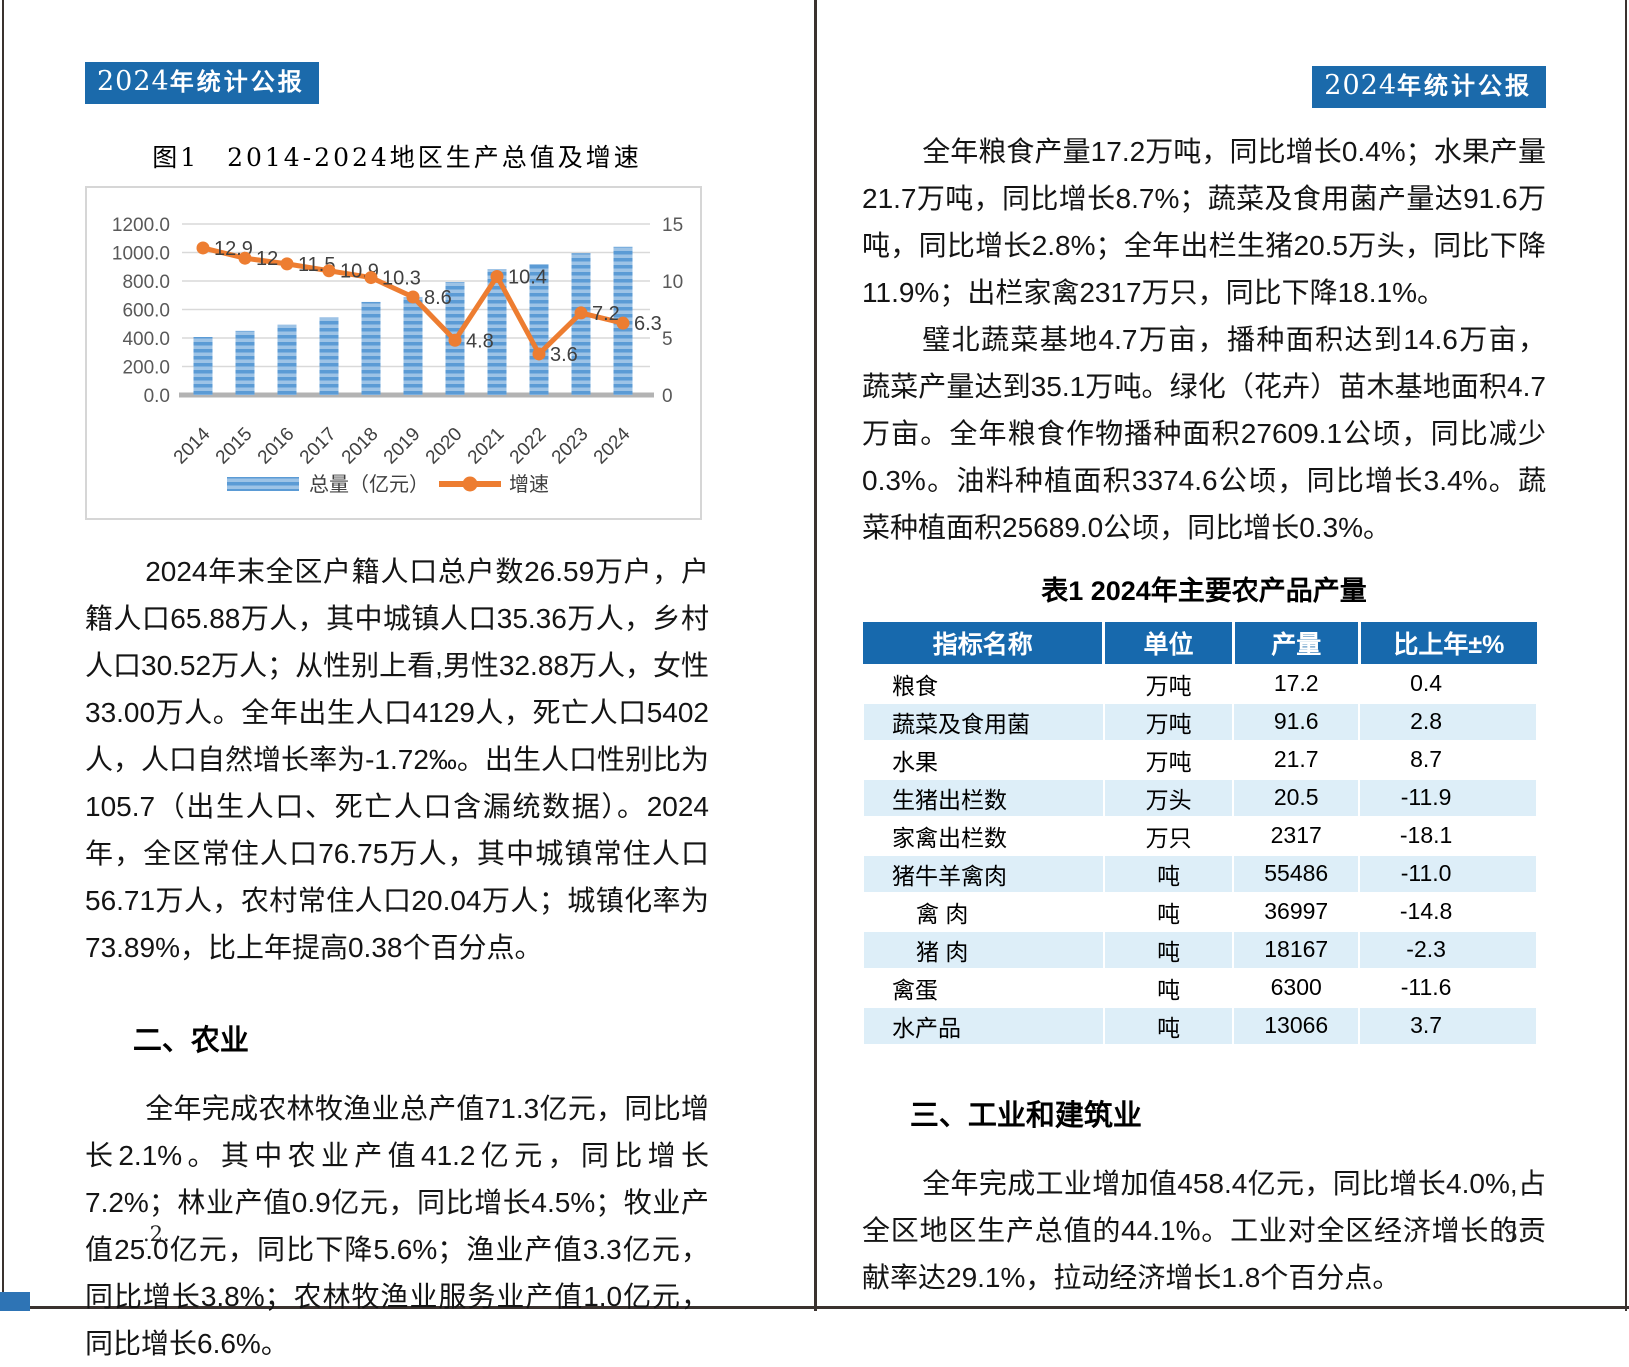 The image size is (1629, 1367). Describe the element at coordinates (1296, 1025) in the screenshot. I see `output-value: 13066` at that location.